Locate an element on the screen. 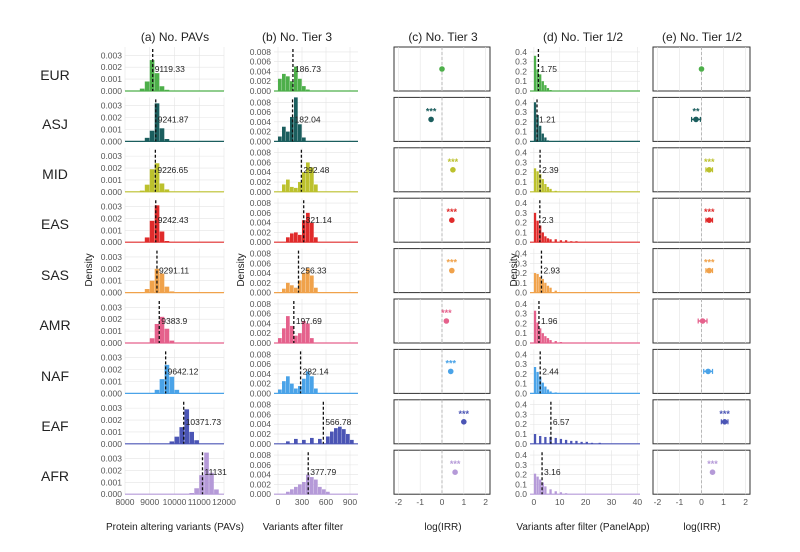 Image resolution: width=800 pixels, height=552 pixels. median-label: 9119.33 is located at coordinates (170, 69).